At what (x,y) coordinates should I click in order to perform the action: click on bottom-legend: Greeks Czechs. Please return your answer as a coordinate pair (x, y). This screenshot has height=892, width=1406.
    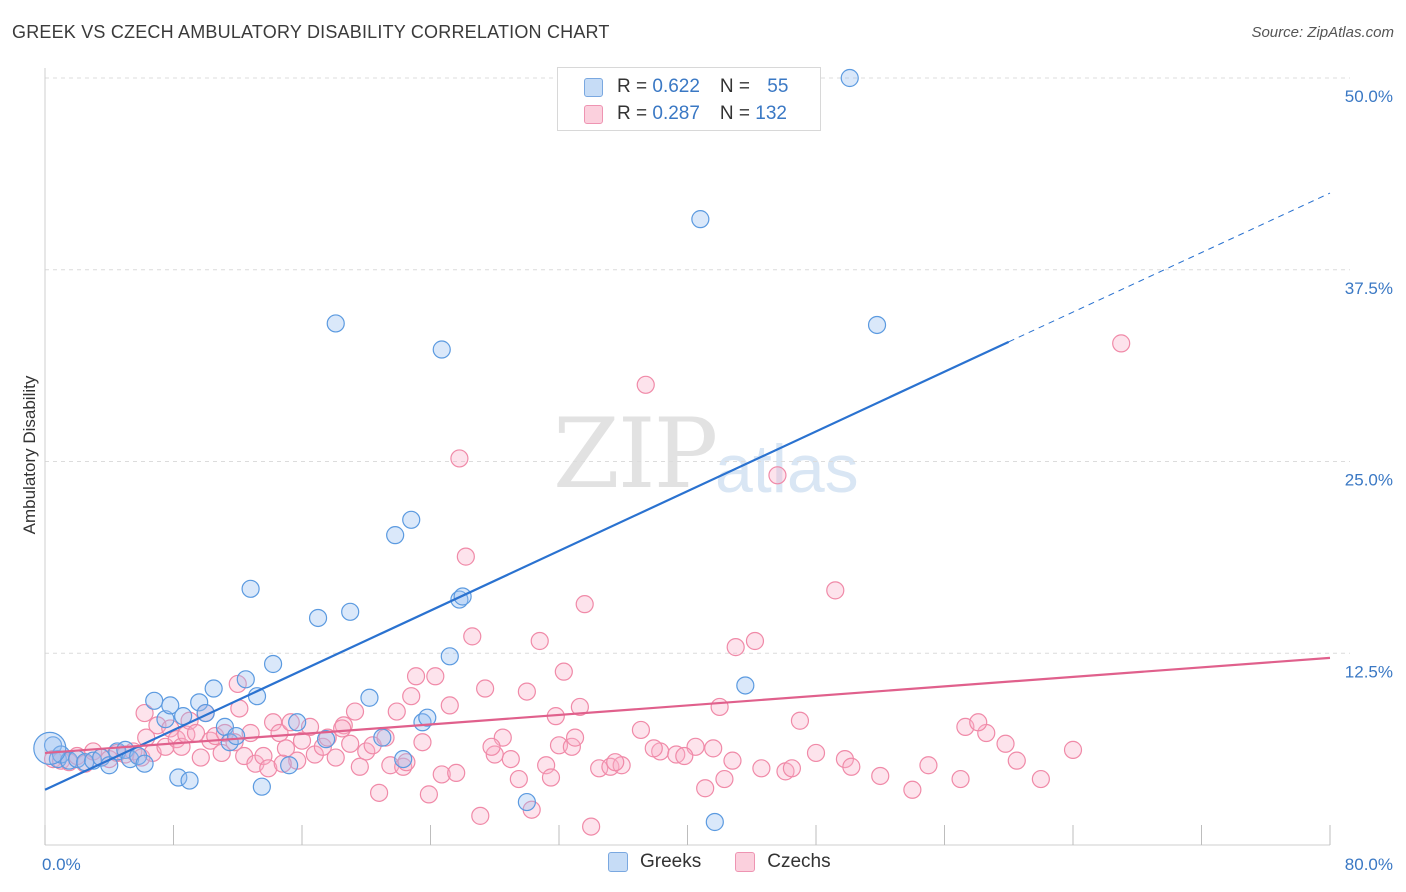
    Looking at the image, I should click on (736, 862).